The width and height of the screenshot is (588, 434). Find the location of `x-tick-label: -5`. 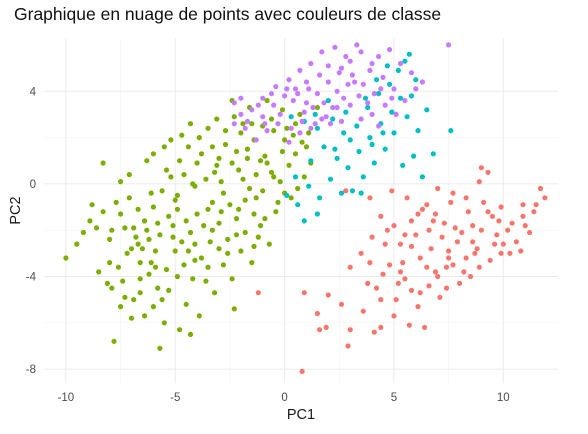

x-tick-label: -5 is located at coordinates (175, 398).